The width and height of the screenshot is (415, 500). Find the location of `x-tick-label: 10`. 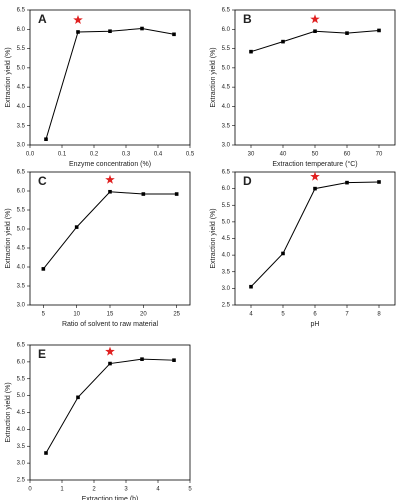

x-tick-label: 10 is located at coordinates (76, 315).